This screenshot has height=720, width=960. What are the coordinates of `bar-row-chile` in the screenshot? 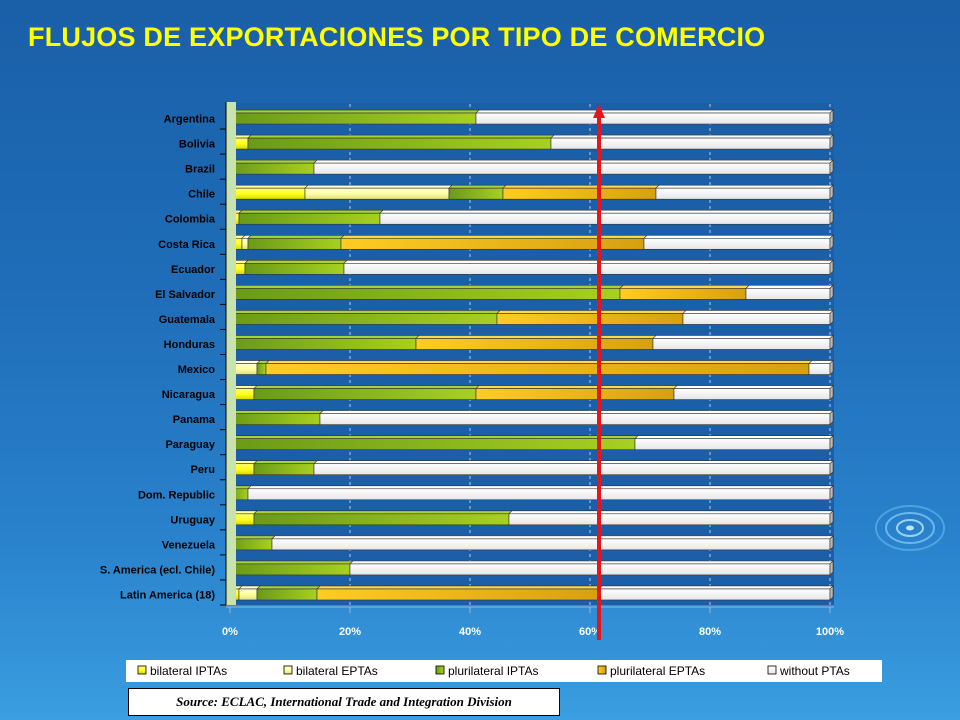 It's located at (531, 192).